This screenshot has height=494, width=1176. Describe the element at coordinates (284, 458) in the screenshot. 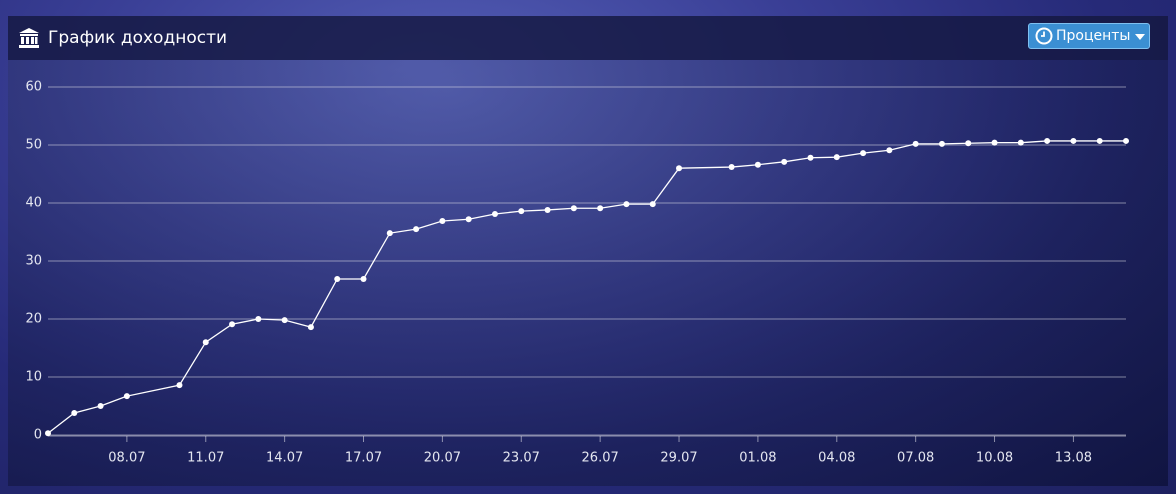

I see `x-tick-label: 14.07` at that location.